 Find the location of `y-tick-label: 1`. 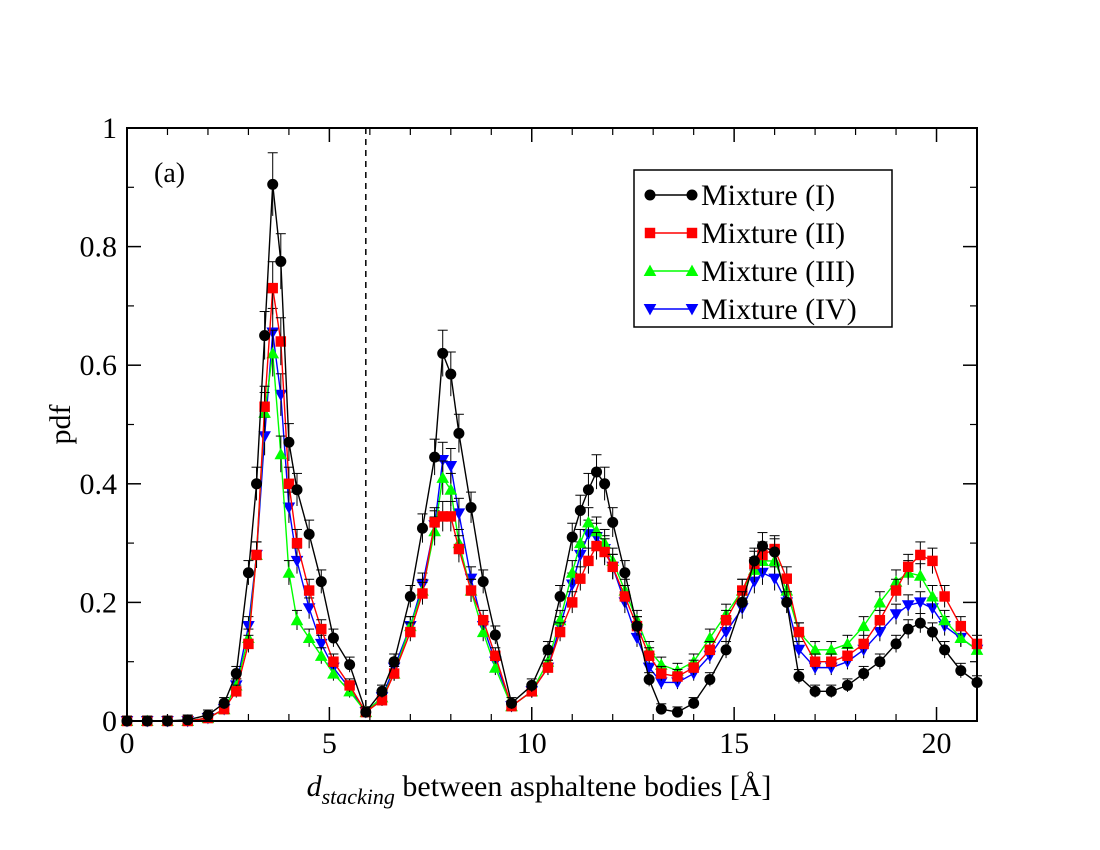

y-tick-label: 1 is located at coordinates (109, 128).